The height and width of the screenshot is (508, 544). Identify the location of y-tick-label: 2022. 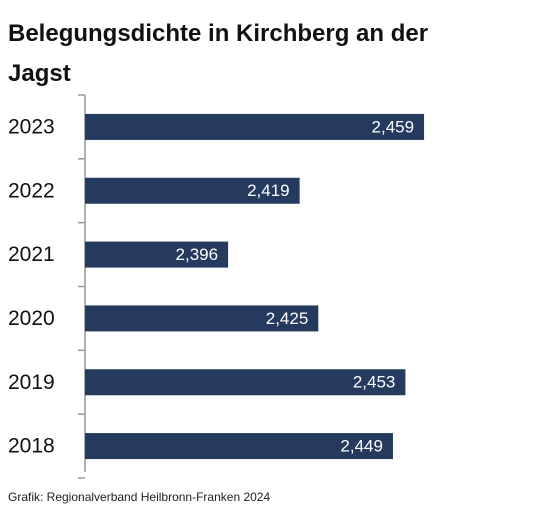
(31, 190).